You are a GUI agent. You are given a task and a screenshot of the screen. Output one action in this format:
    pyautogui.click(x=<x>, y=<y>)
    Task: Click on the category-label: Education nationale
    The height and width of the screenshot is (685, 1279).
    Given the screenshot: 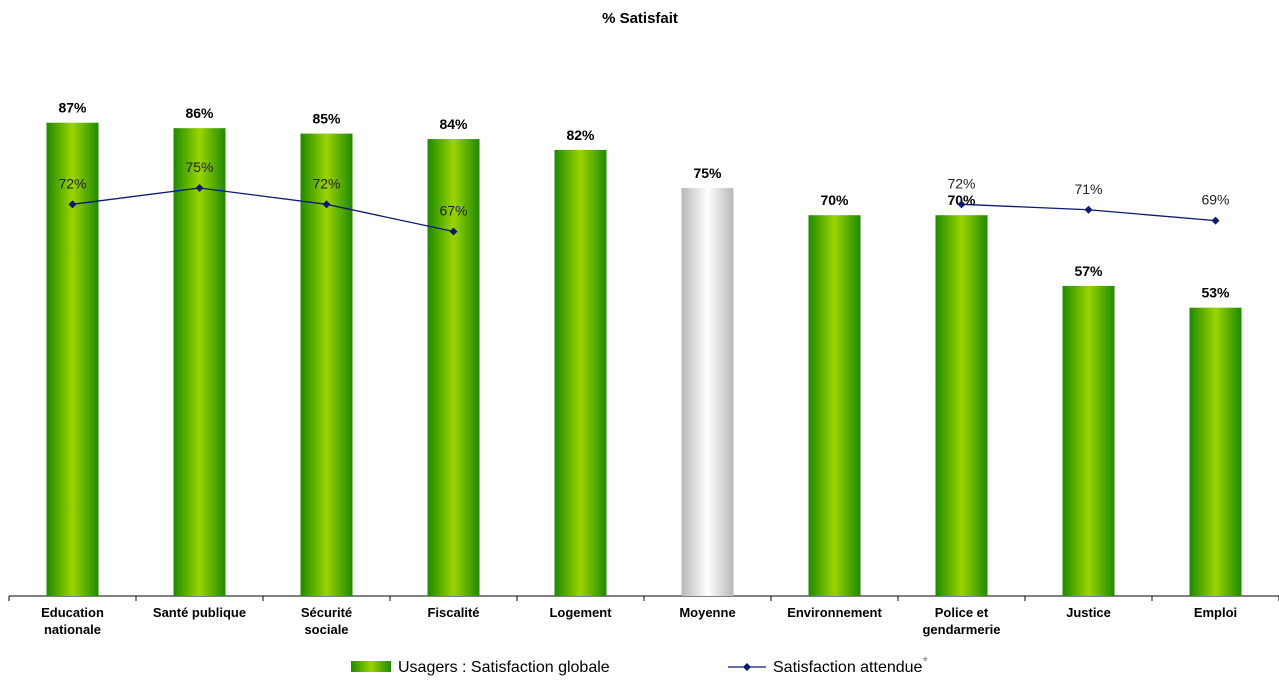 What is the action you would take?
    pyautogui.click(x=72, y=621)
    